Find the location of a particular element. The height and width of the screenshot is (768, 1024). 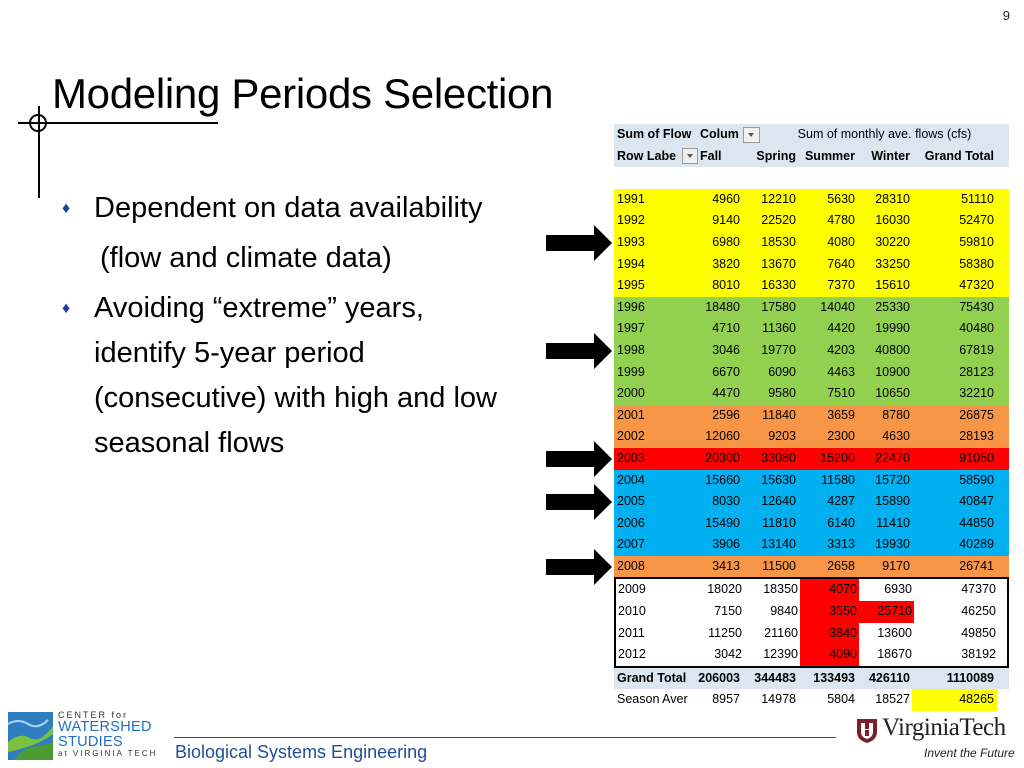

grand-total-fall: 206003 is located at coordinates (719, 677).